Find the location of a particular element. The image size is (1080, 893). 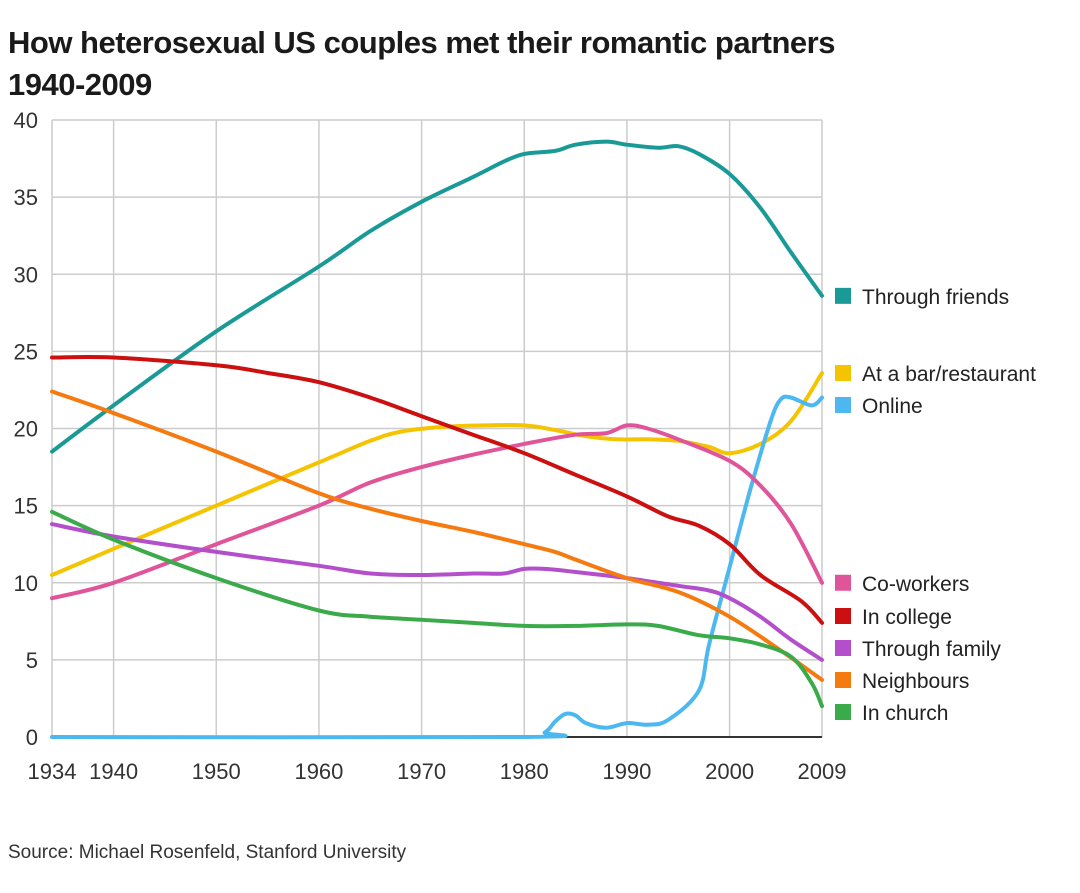

x-tick-label: 1960 is located at coordinates (318, 771).